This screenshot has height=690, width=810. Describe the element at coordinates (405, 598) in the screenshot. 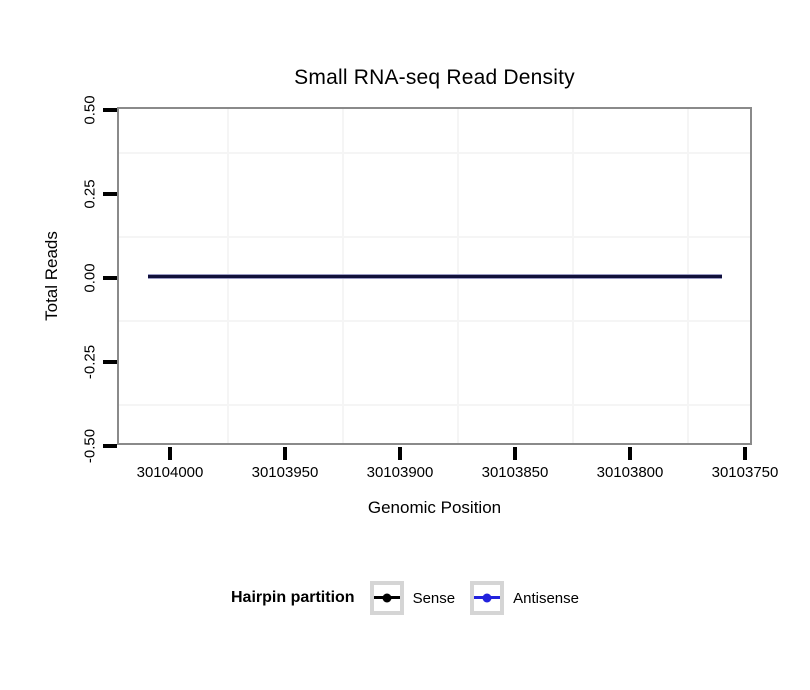

I see `legend: Hairpin partition Sense Antisense` at that location.